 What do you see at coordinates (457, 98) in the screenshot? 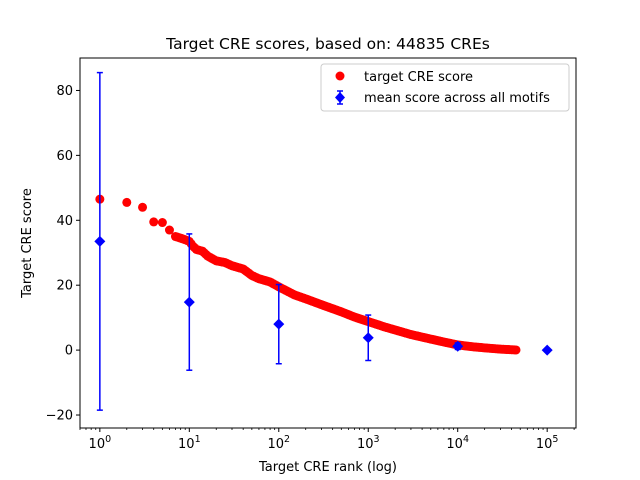
I see `legend-label-mean-score: mean score across all motifs` at bounding box center [457, 98].